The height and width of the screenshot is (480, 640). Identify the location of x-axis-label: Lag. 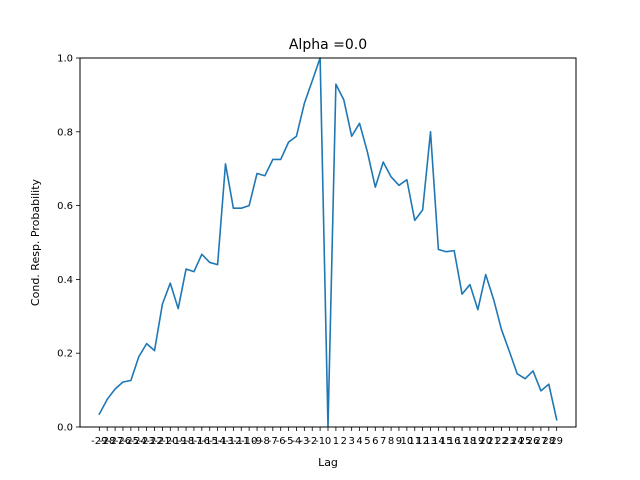
(328, 462).